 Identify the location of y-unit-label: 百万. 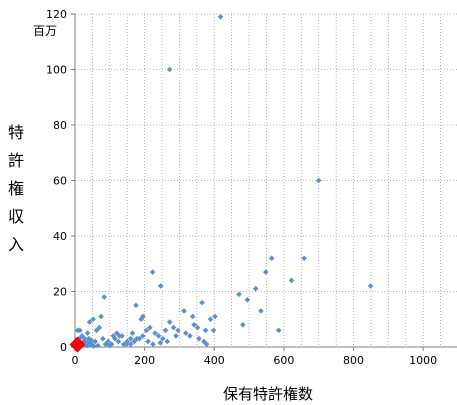
(45, 31).